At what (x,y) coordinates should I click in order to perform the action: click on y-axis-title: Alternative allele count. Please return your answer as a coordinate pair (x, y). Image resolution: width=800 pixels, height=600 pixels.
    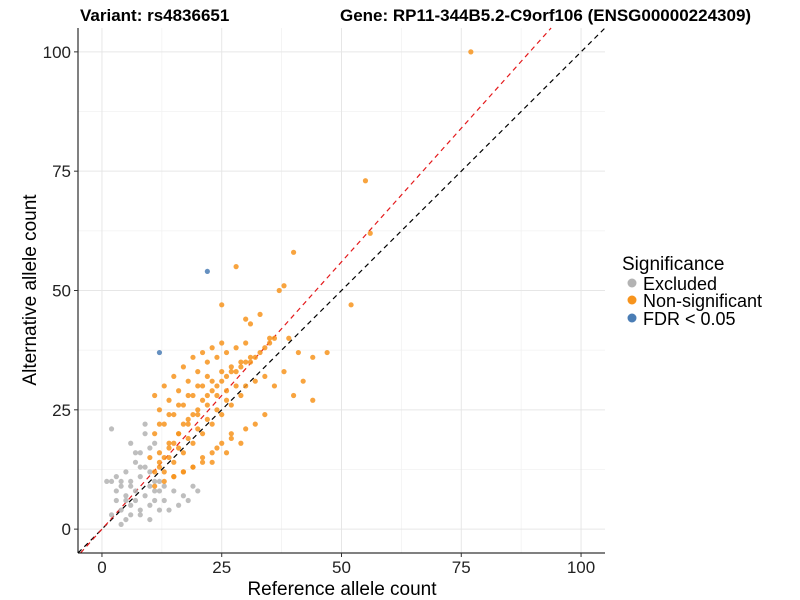
    Looking at the image, I should click on (30, 290).